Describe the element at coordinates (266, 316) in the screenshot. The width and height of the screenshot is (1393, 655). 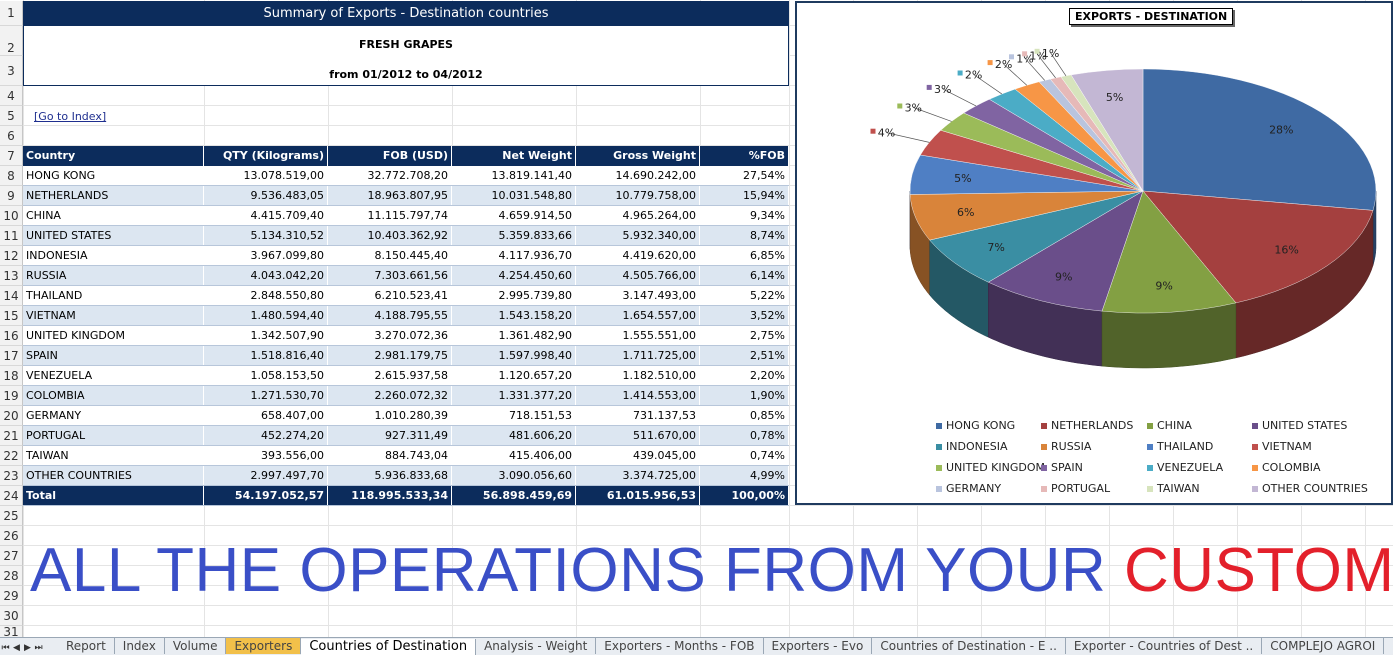
I see `table-row-cell: 1.480.594,40` at that location.